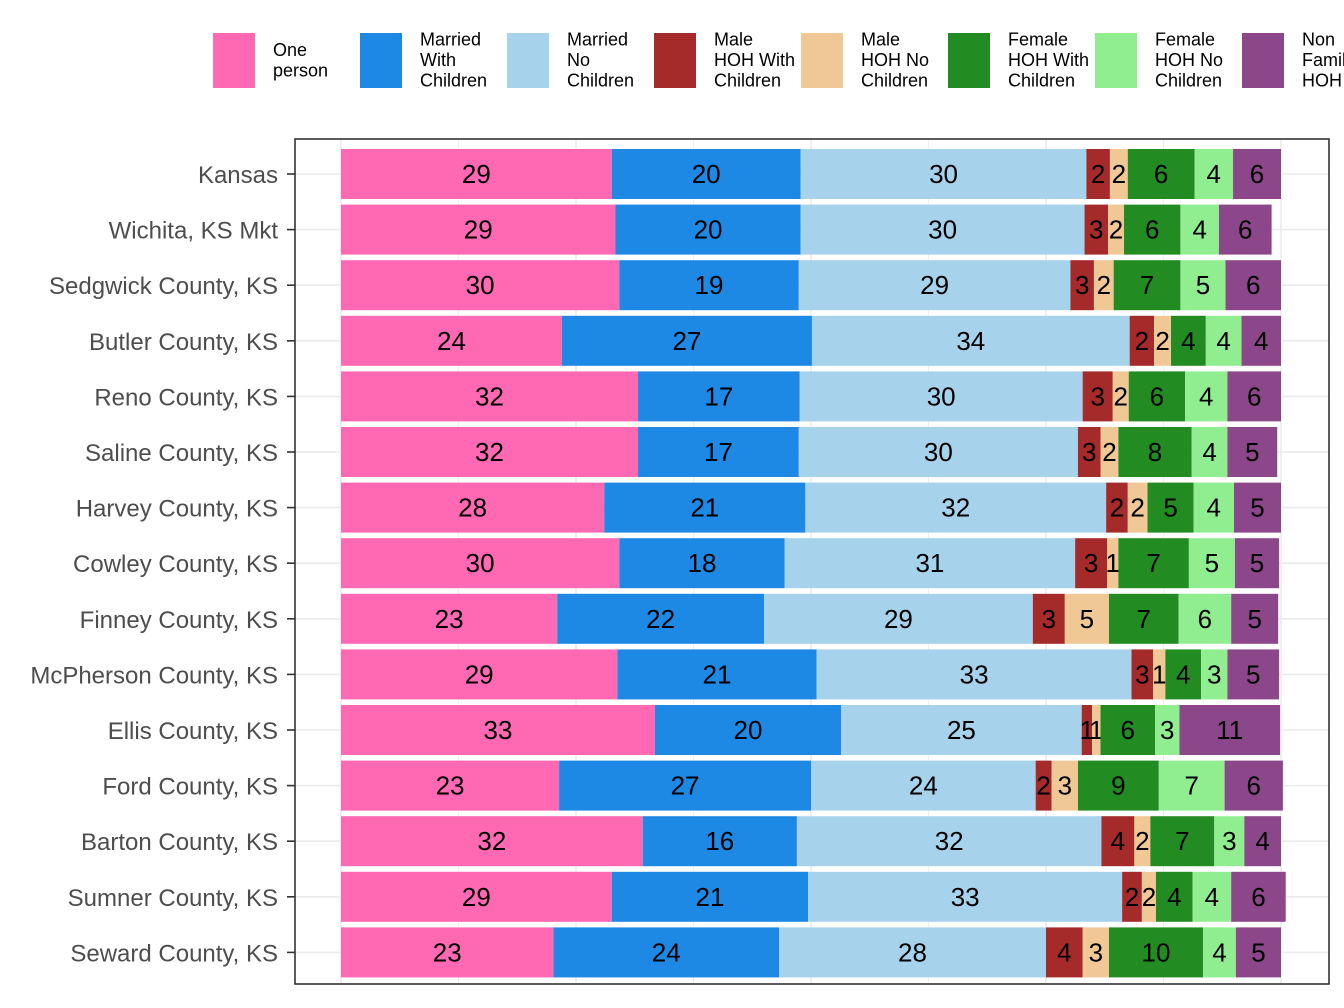 The height and width of the screenshot is (1008, 1344). What do you see at coordinates (718, 396) in the screenshot?
I see `data-label: 17` at bounding box center [718, 396].